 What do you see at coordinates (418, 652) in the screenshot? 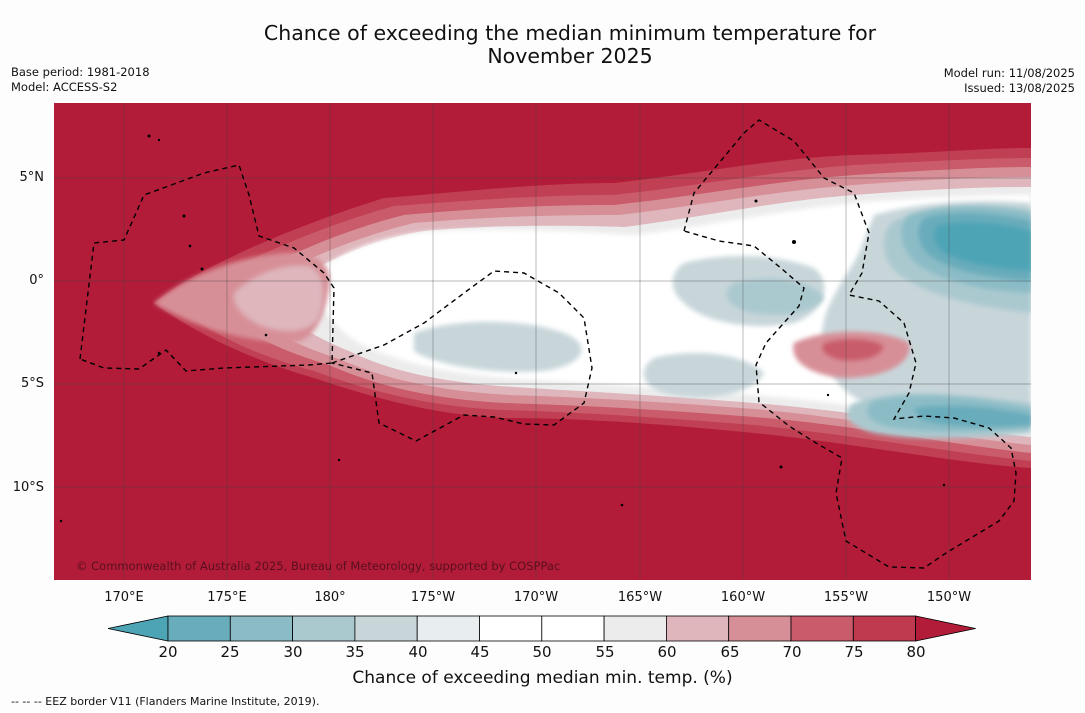
I see `colorbar-tick-40: 40` at bounding box center [418, 652].